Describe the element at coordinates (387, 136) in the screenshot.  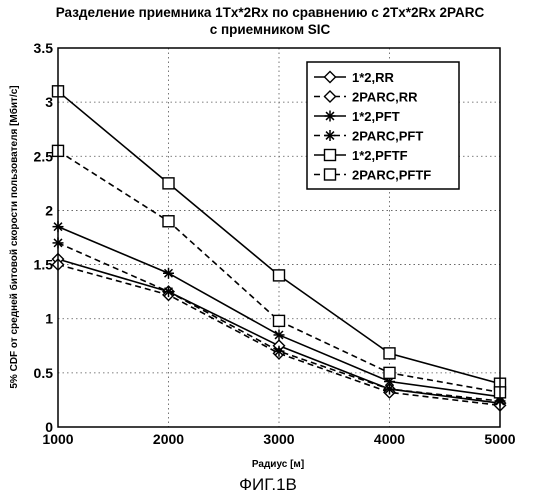
I see `legend-label: 2PARC,PFT` at that location.